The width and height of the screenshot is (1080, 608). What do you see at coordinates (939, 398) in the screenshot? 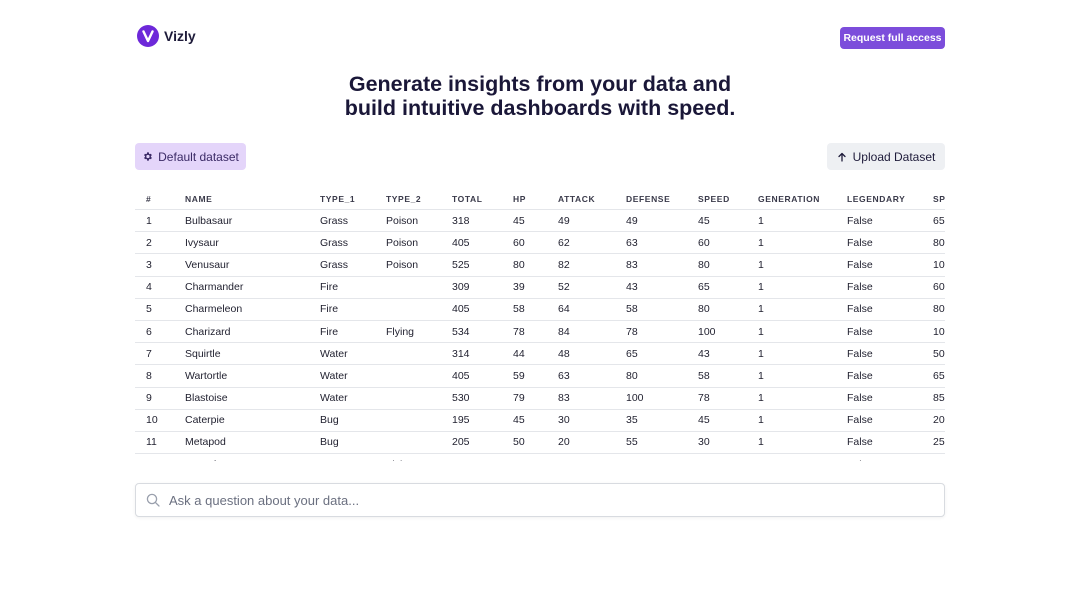
I see `table-cell: 85` at bounding box center [939, 398].